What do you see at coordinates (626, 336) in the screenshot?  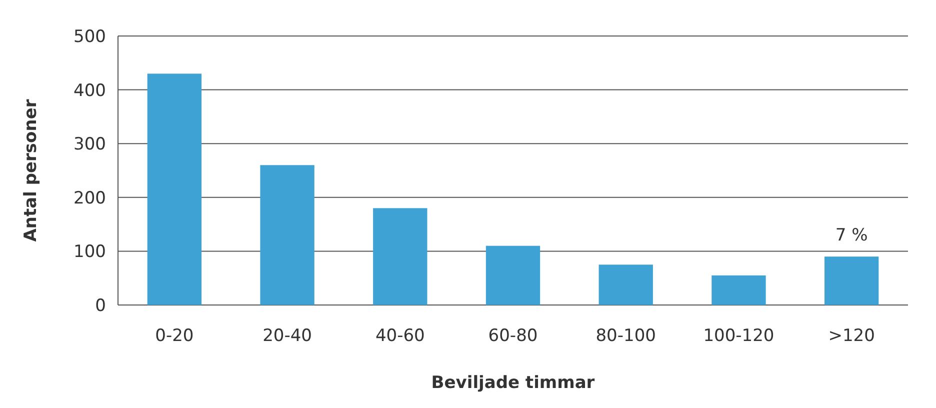 I see `x-tick-label: 80-100` at bounding box center [626, 336].